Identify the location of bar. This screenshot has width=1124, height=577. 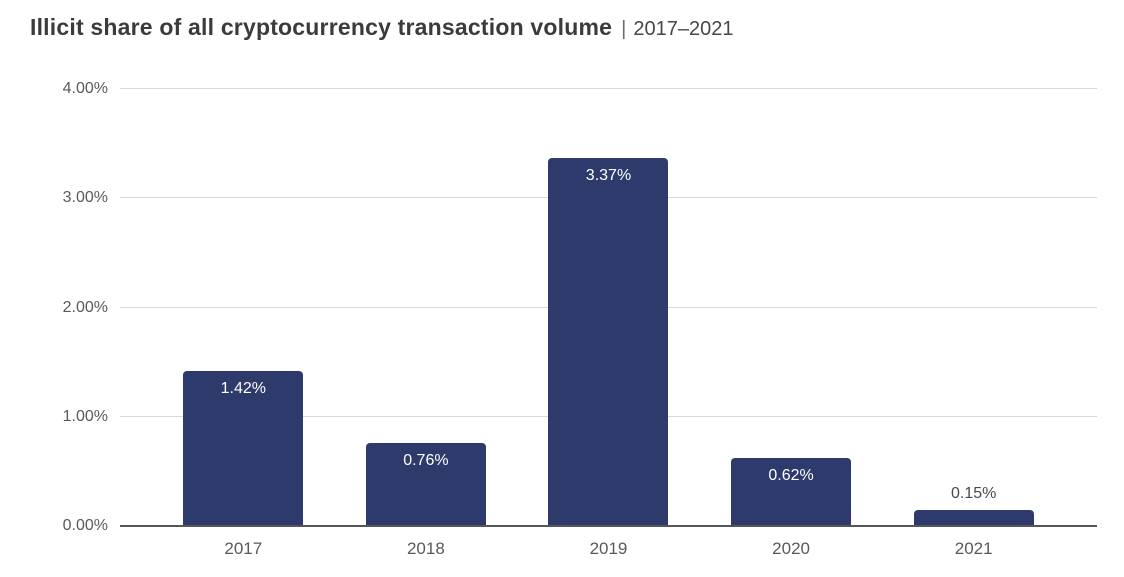
(973, 517).